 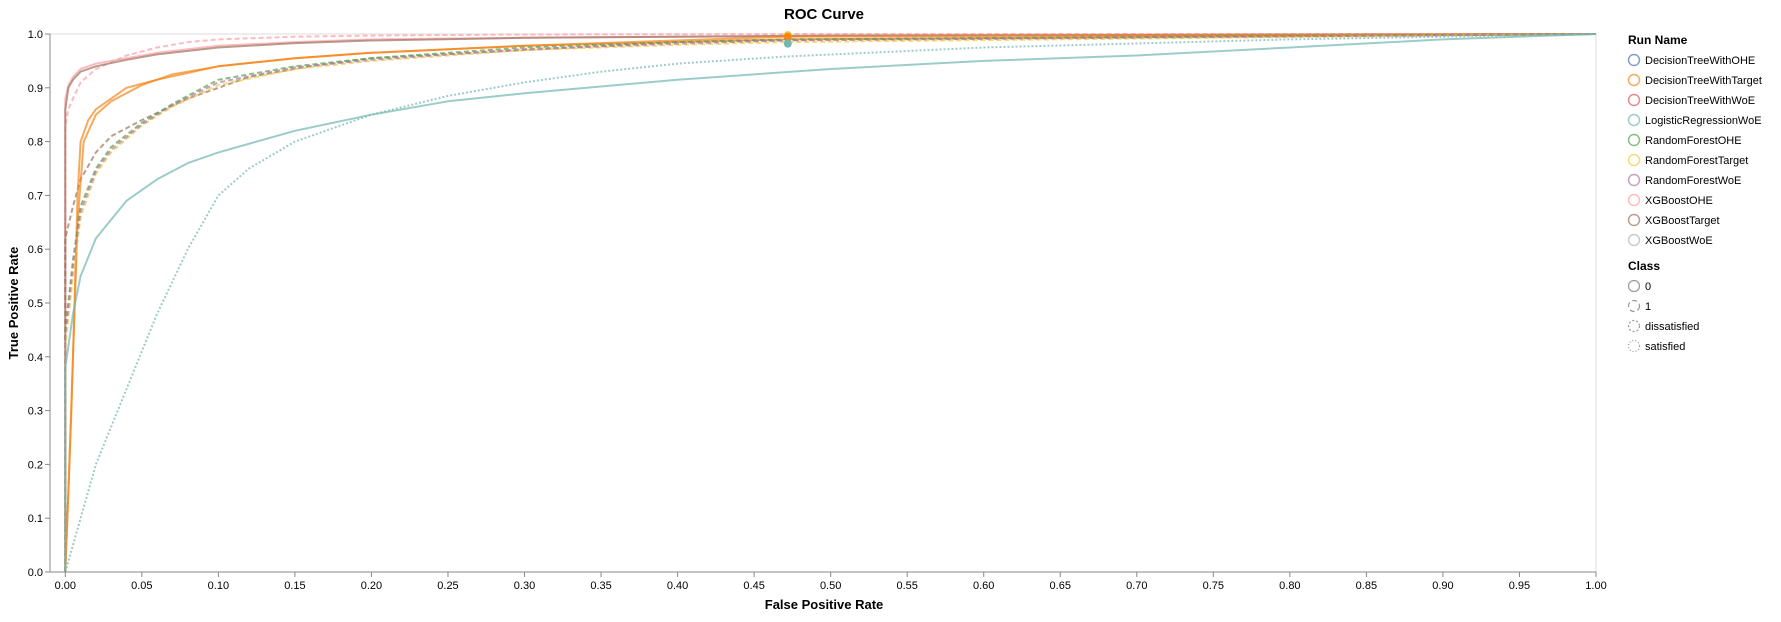 What do you see at coordinates (824, 14) in the screenshot?
I see `chart-title: ROC Curve` at bounding box center [824, 14].